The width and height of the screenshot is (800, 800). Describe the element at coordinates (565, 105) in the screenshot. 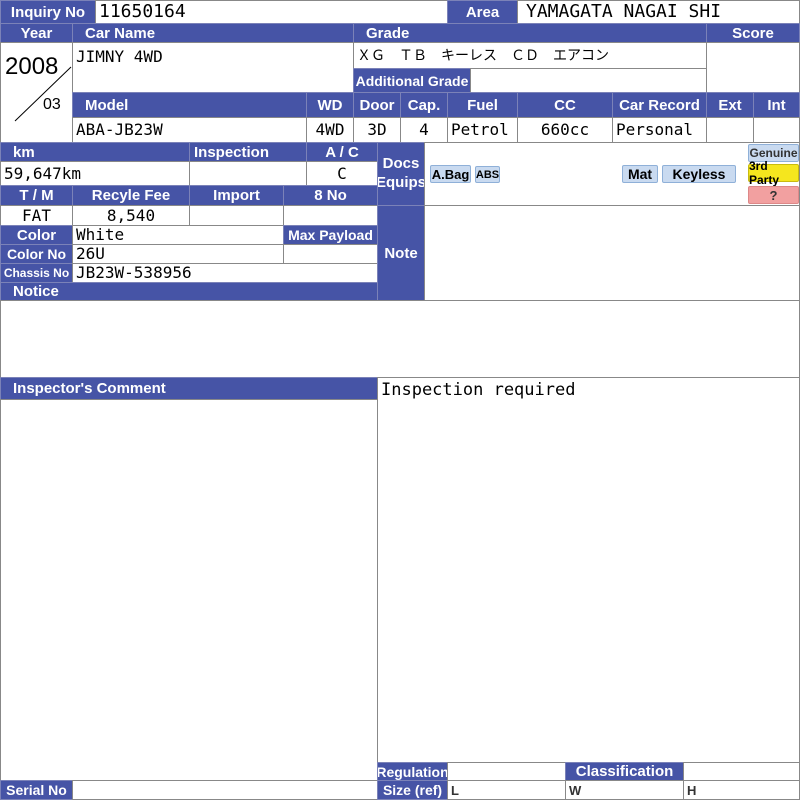

I see `cc-label: CC` at that location.